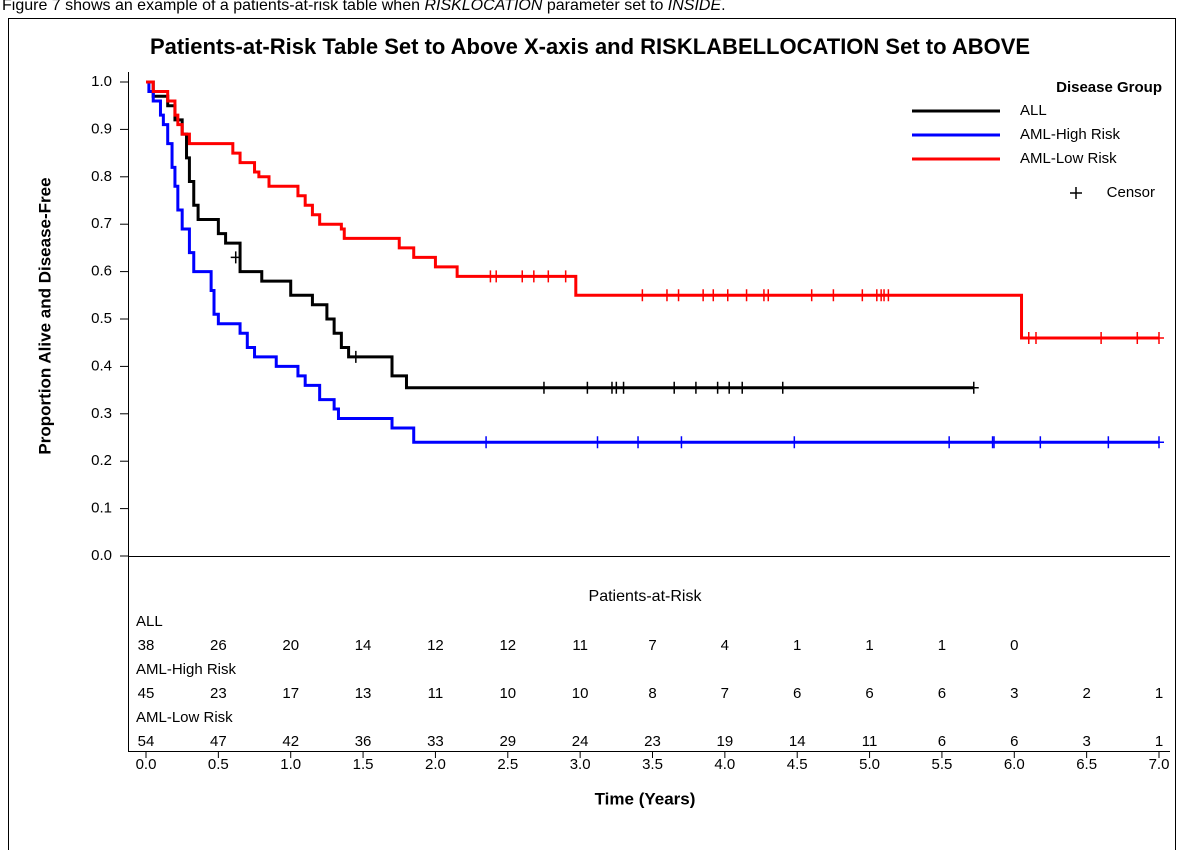 Image resolution: width=1181 pixels, height=855 pixels. Describe the element at coordinates (941, 764) in the screenshot. I see `x-tick-label: 5.5` at that location.